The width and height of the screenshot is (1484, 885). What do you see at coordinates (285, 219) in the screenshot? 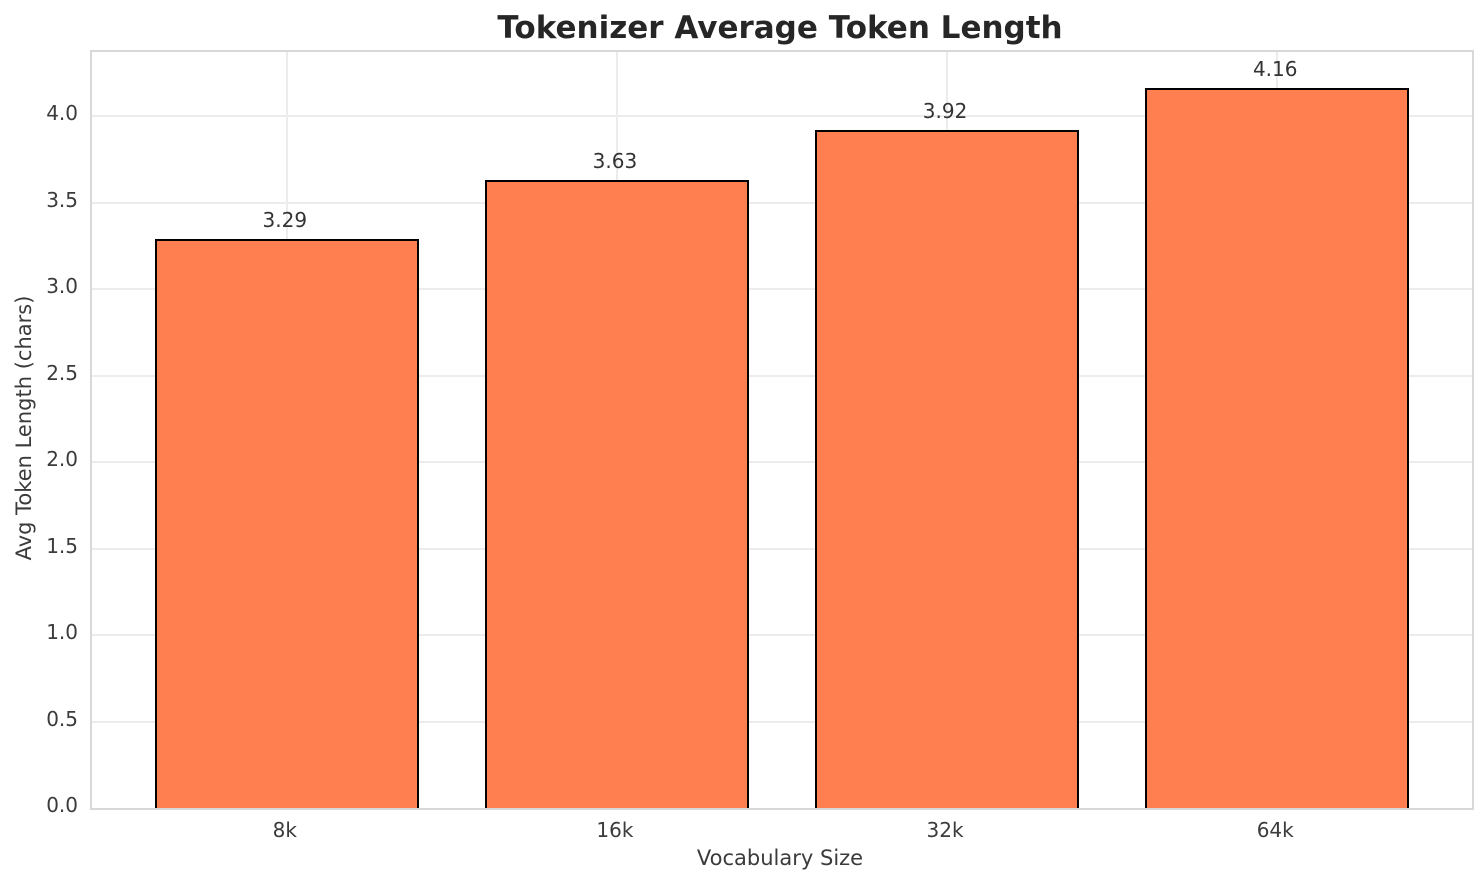
I see `bar-value-label: 3.29` at bounding box center [285, 219].